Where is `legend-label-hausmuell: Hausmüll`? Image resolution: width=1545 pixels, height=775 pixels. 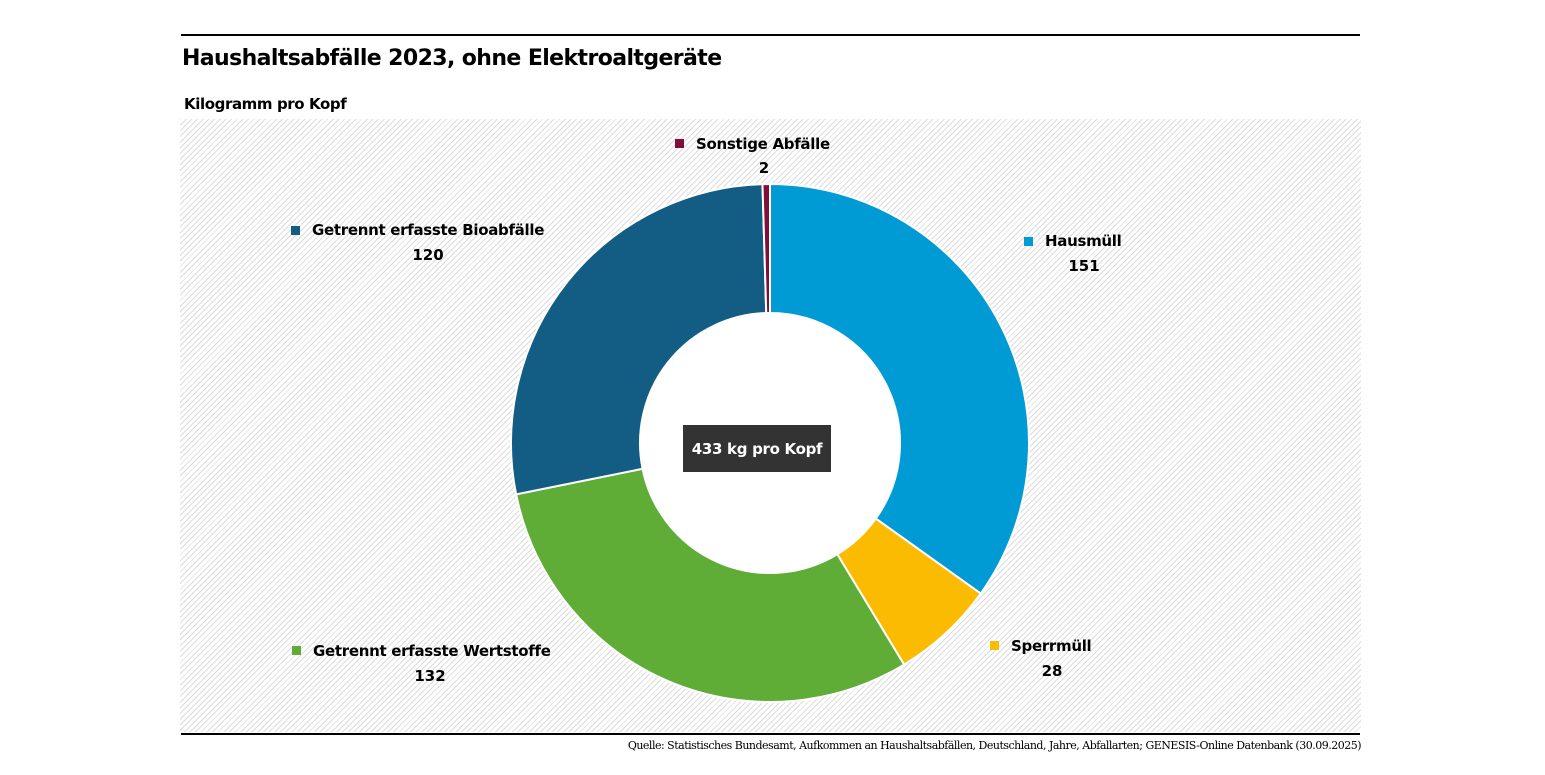 legend-label-hausmuell: Hausmüll is located at coordinates (1083, 241).